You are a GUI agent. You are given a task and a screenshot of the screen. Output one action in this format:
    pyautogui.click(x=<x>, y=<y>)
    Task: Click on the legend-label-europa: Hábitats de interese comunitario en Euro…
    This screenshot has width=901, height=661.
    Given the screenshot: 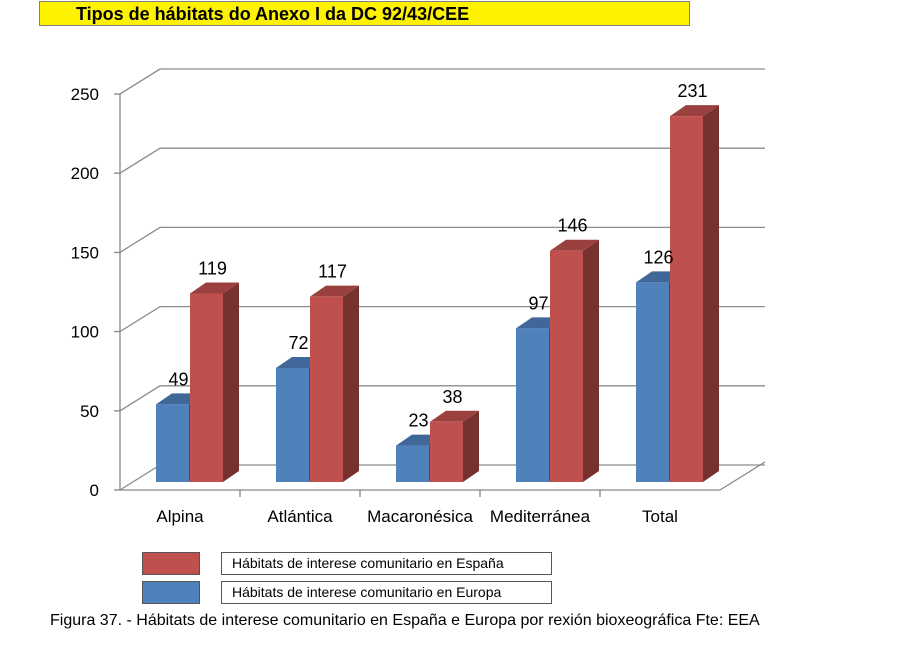 What is the action you would take?
    pyautogui.click(x=386, y=592)
    